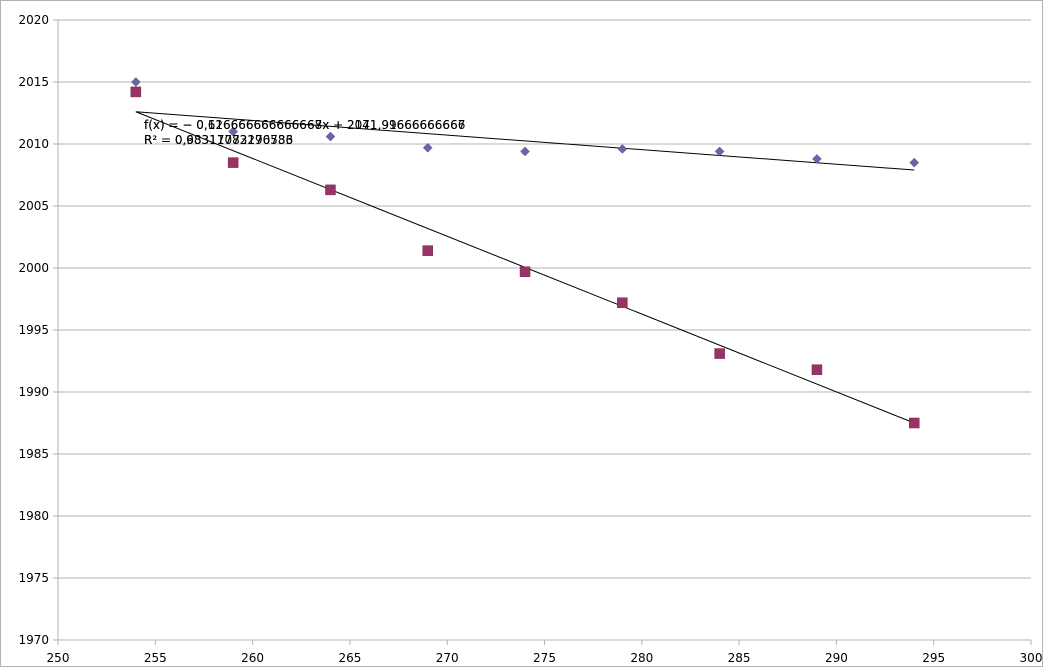 The height and width of the screenshot is (668, 1043). Describe the element at coordinates (933, 658) in the screenshot. I see `x-tick-label: 295` at that location.